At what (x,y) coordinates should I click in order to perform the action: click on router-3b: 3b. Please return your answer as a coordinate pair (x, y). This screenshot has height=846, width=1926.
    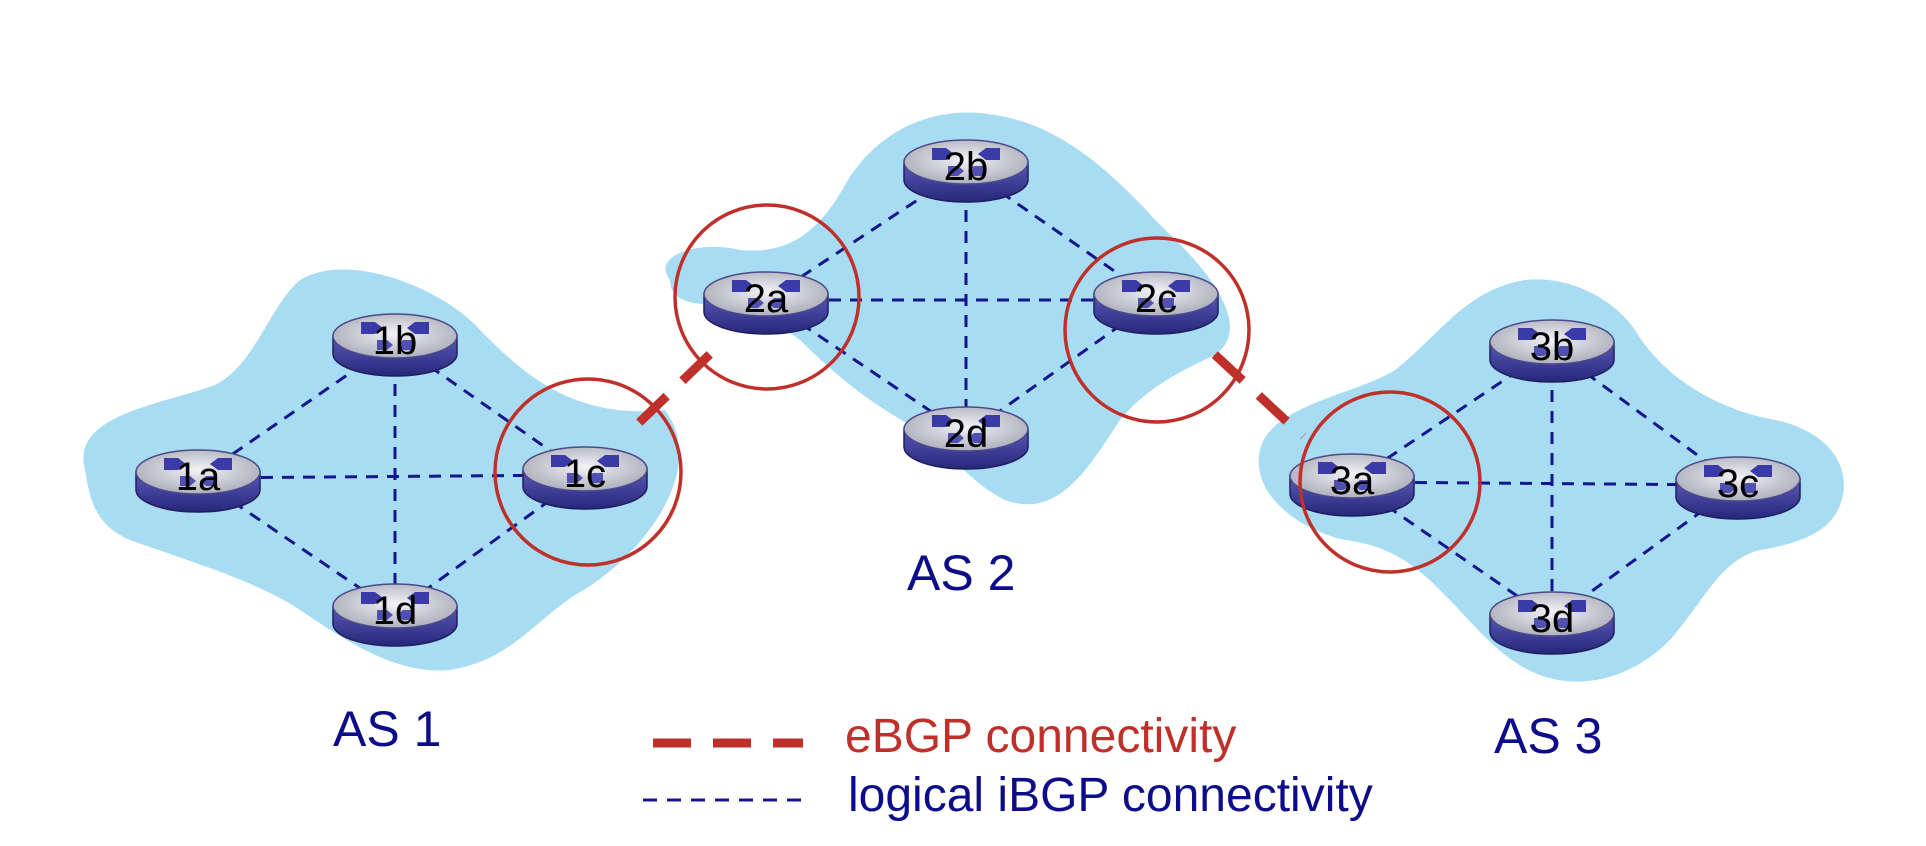
    Looking at the image, I should click on (1552, 351).